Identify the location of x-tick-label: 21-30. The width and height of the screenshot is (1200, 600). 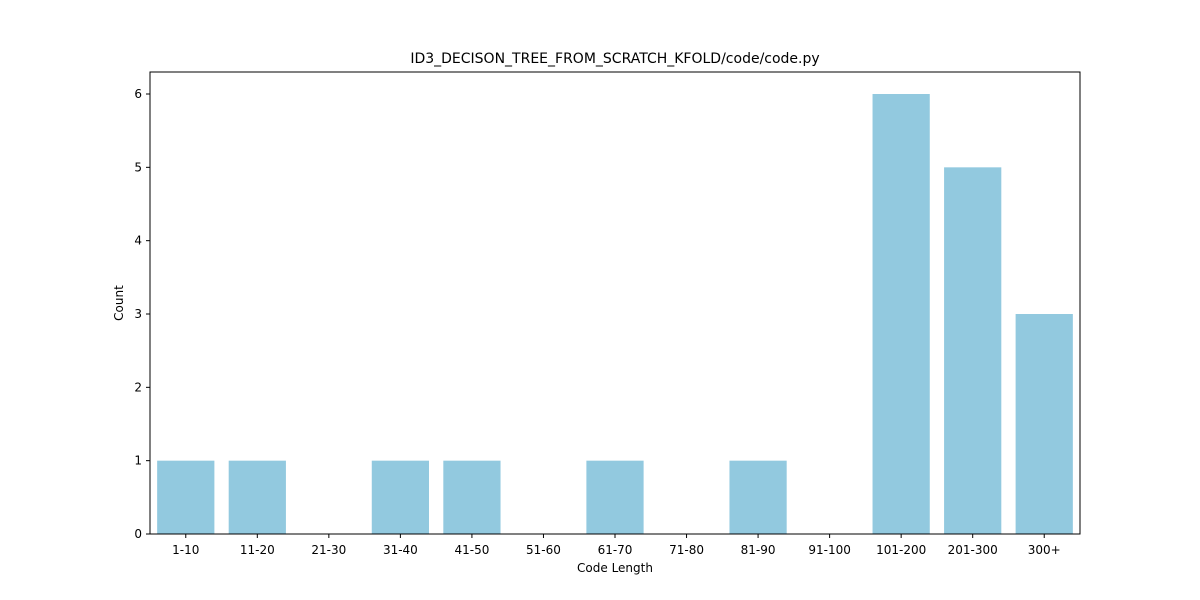
(328, 550).